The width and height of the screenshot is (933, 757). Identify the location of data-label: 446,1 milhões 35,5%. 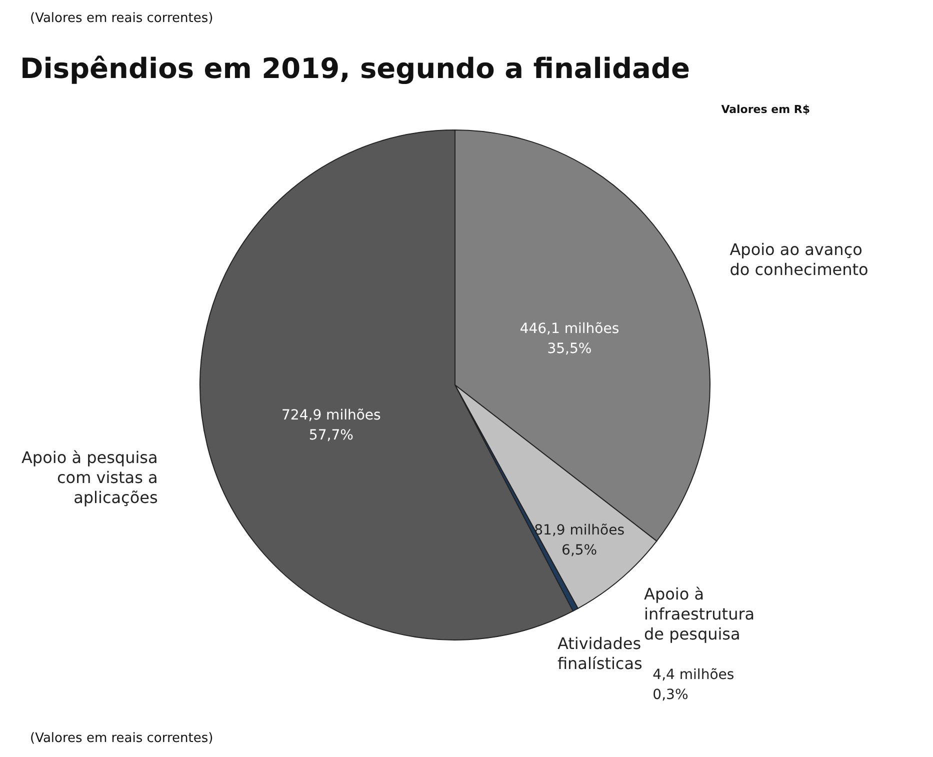
(570, 338).